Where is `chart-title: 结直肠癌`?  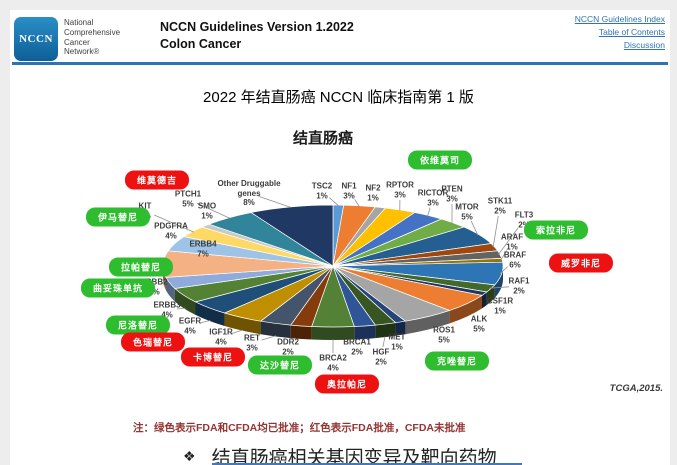
chart-title: 结直肠癌 is located at coordinates (323, 138).